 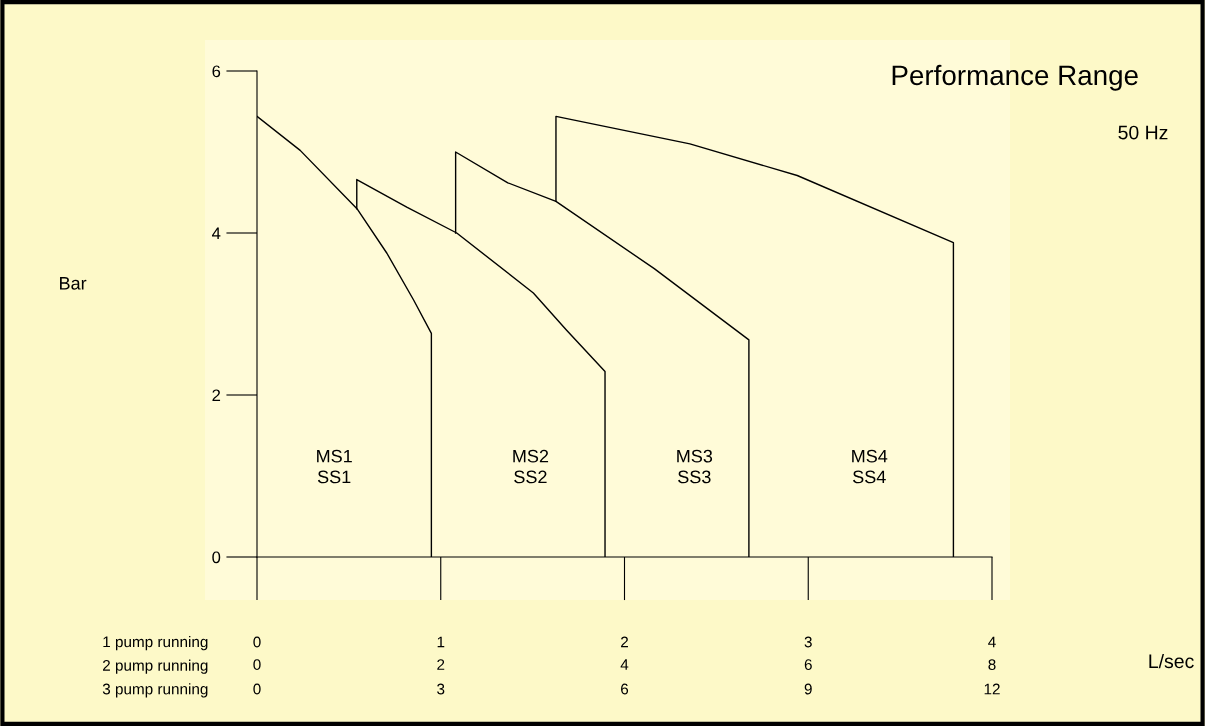 What do you see at coordinates (257, 642) in the screenshot?
I see `x-tick-label: 0` at bounding box center [257, 642].